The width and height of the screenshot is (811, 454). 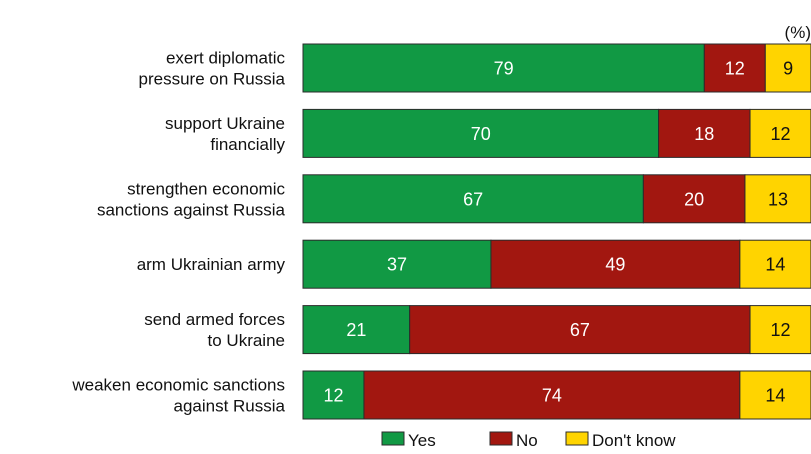 I want to click on legend-swatch-don-t-know, so click(x=577, y=438).